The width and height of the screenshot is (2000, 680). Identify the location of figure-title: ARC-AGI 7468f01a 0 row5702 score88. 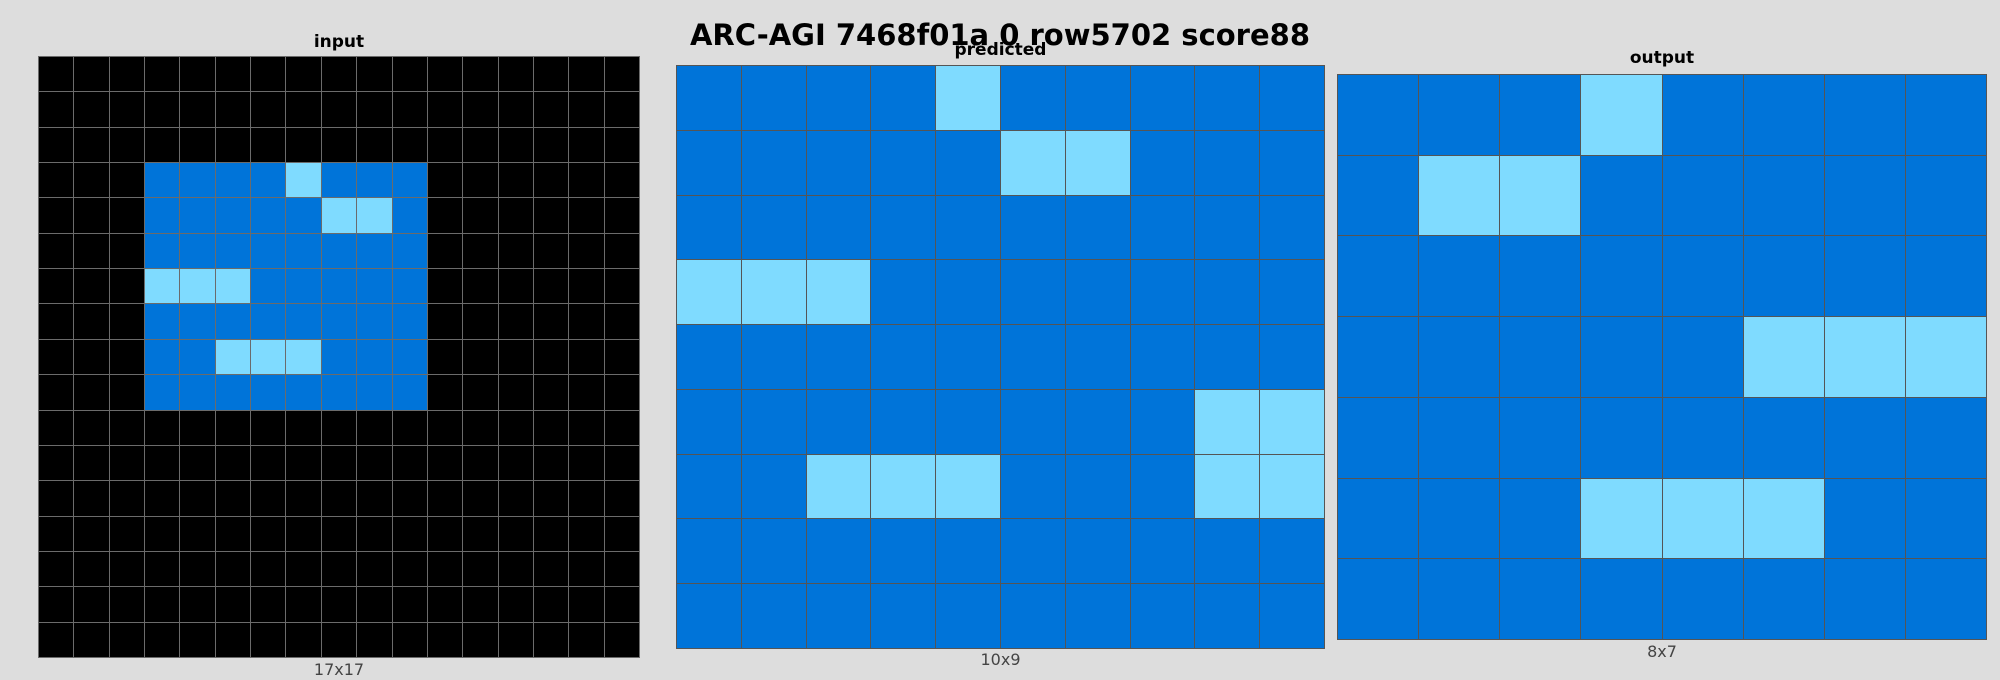
(1000, 35).